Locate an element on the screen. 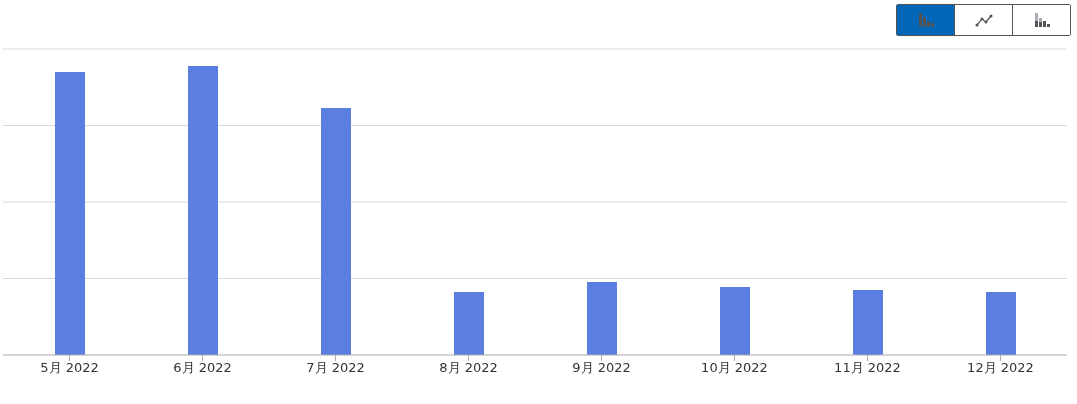 Image resolution: width=1077 pixels, height=404 pixels. x-tick-label: 9月 2022 is located at coordinates (601, 368).